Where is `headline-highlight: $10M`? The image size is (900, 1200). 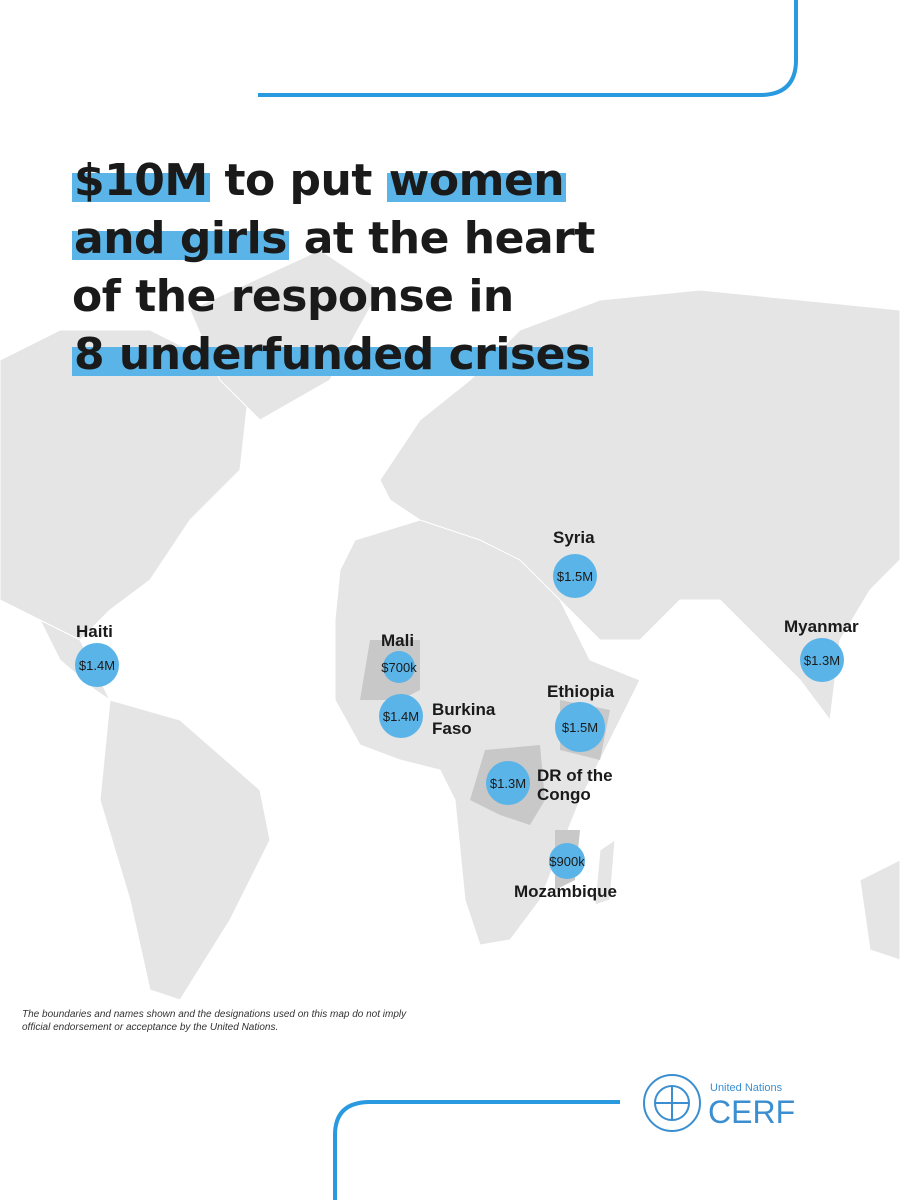 headline-highlight: $10M is located at coordinates (141, 180).